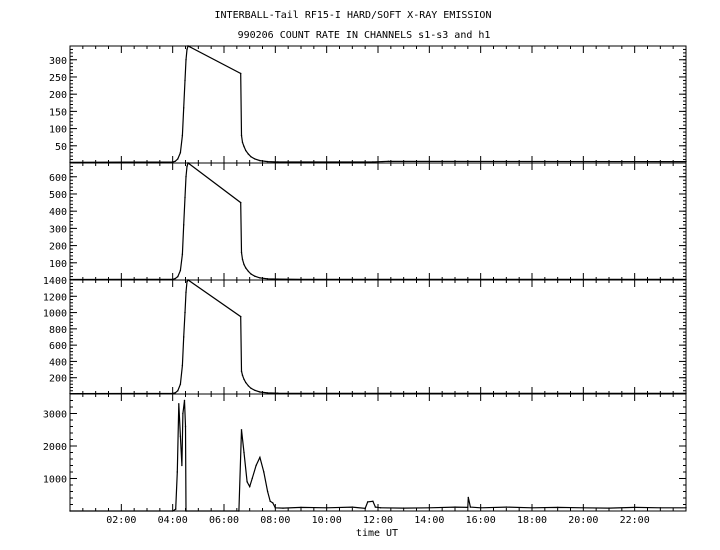  I want to click on y-tick-label: 1200, so click(55, 297).